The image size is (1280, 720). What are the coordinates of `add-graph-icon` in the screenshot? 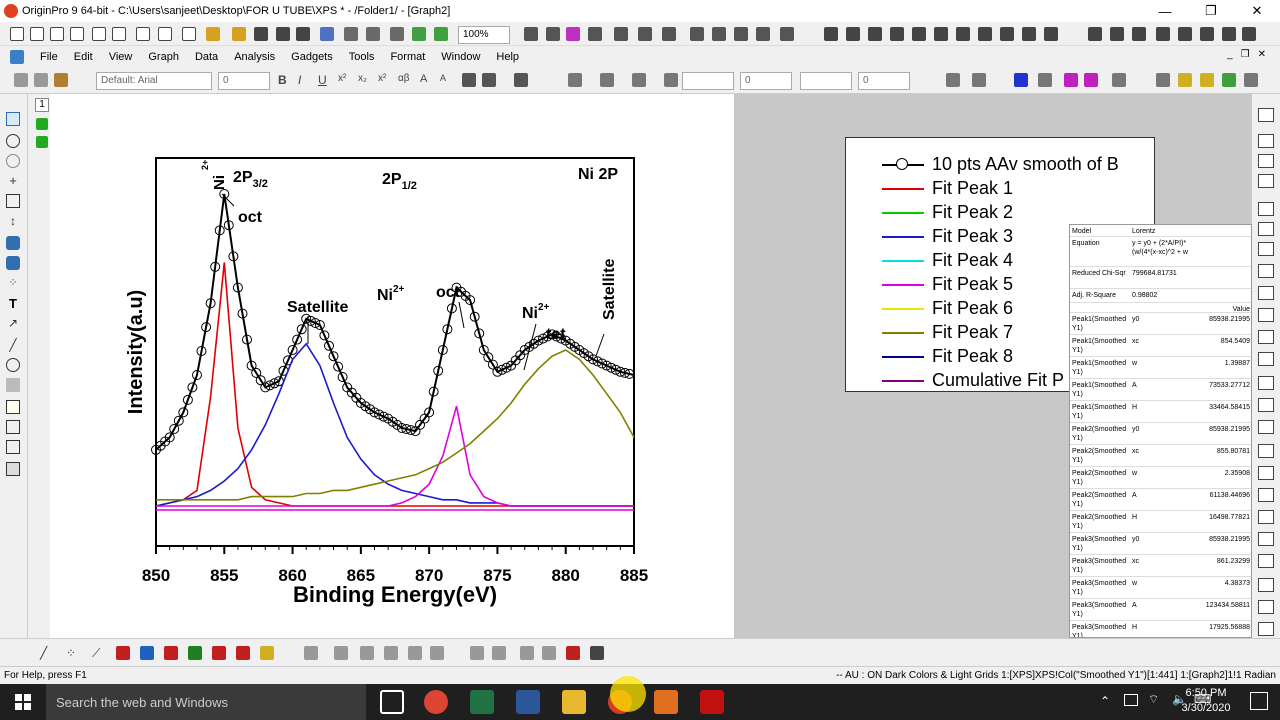 It's located at (499, 653).